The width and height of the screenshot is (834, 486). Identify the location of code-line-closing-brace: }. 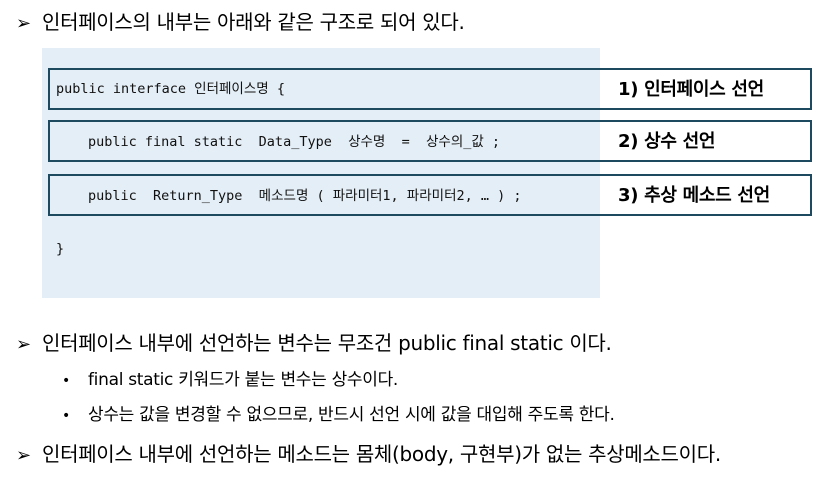
(60, 249).